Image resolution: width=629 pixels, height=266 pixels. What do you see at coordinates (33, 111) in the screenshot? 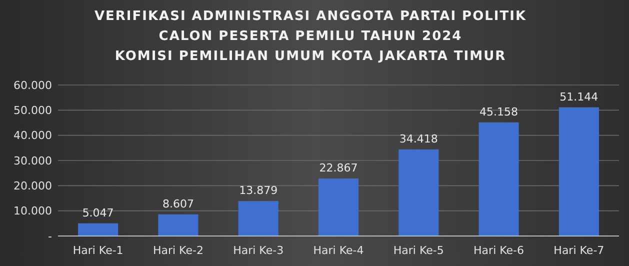
I see `y-tick-label: 50.000` at bounding box center [33, 111].